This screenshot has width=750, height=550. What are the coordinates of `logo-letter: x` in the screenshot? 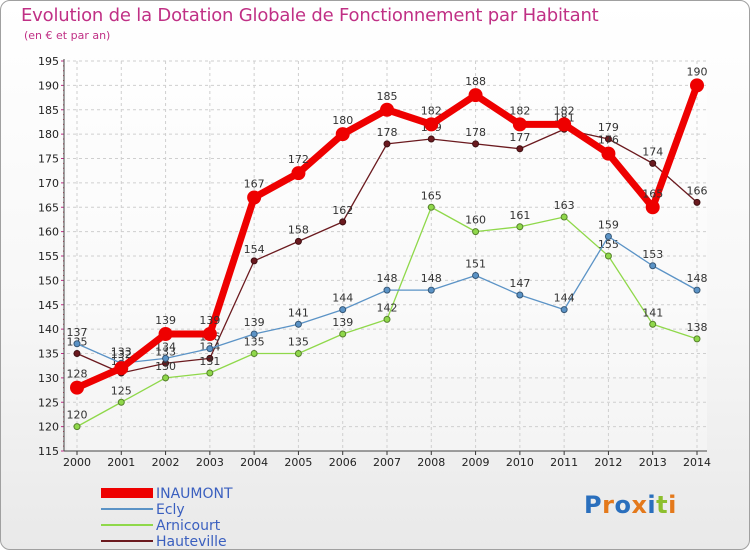 It's located at (639, 505).